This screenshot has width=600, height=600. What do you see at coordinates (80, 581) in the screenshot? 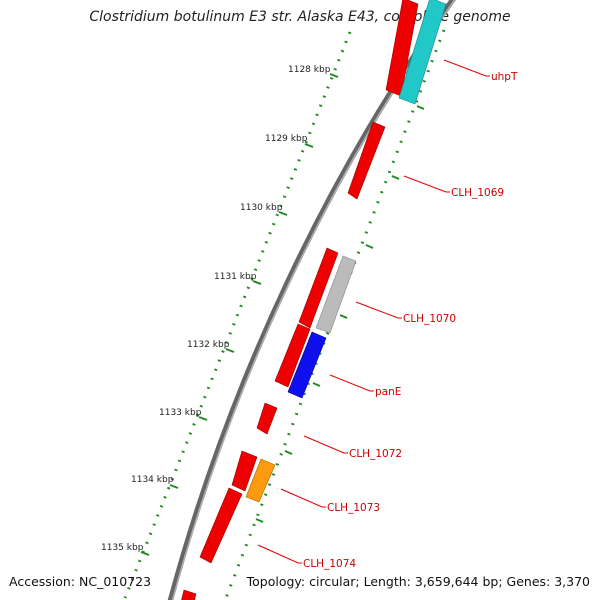
I see `accession-label: Accession: NC_010723` at bounding box center [80, 581].